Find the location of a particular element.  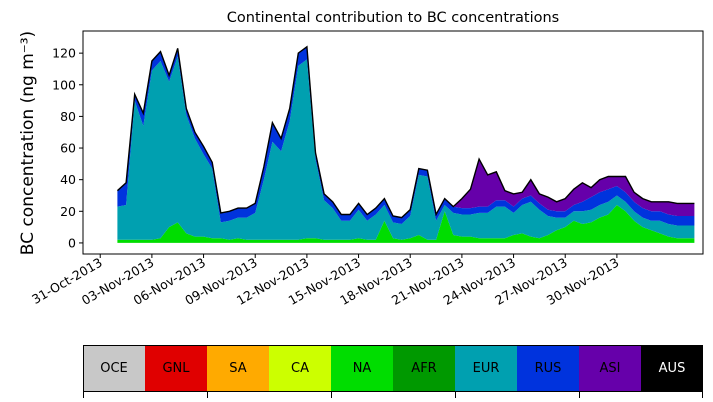

legend-label: NA is located at coordinates (362, 368).